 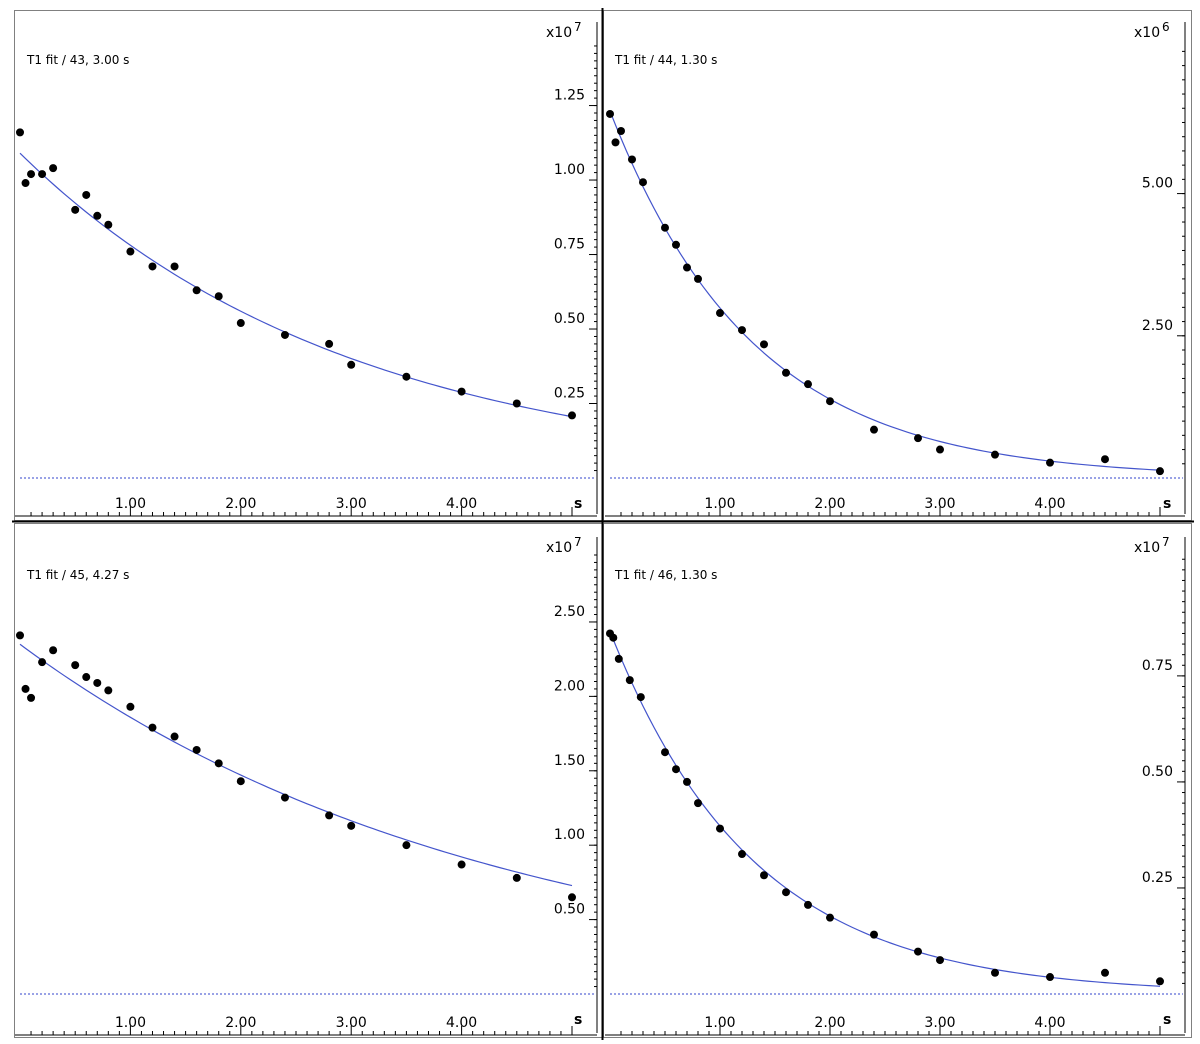 I want to click on chart-title: T1 fit / 46, 1.30 s, so click(x=665, y=575).